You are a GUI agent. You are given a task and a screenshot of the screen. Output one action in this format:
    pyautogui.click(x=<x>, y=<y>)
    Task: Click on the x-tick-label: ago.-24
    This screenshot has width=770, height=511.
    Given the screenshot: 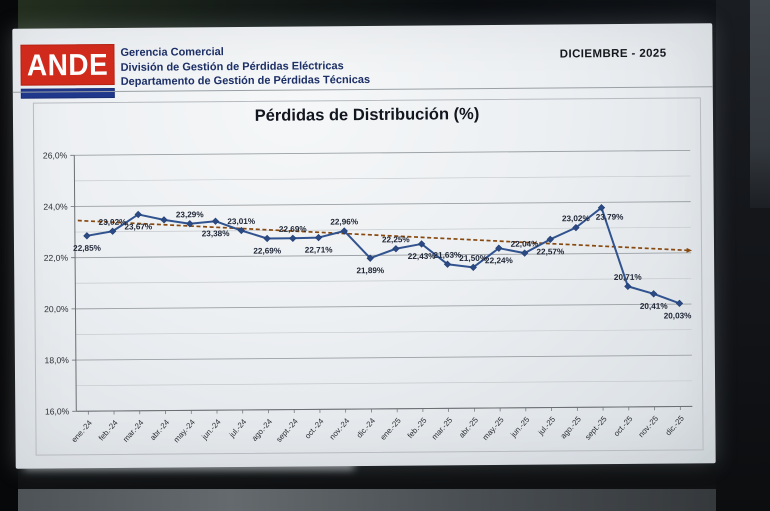 What is the action you would take?
    pyautogui.click(x=262, y=430)
    